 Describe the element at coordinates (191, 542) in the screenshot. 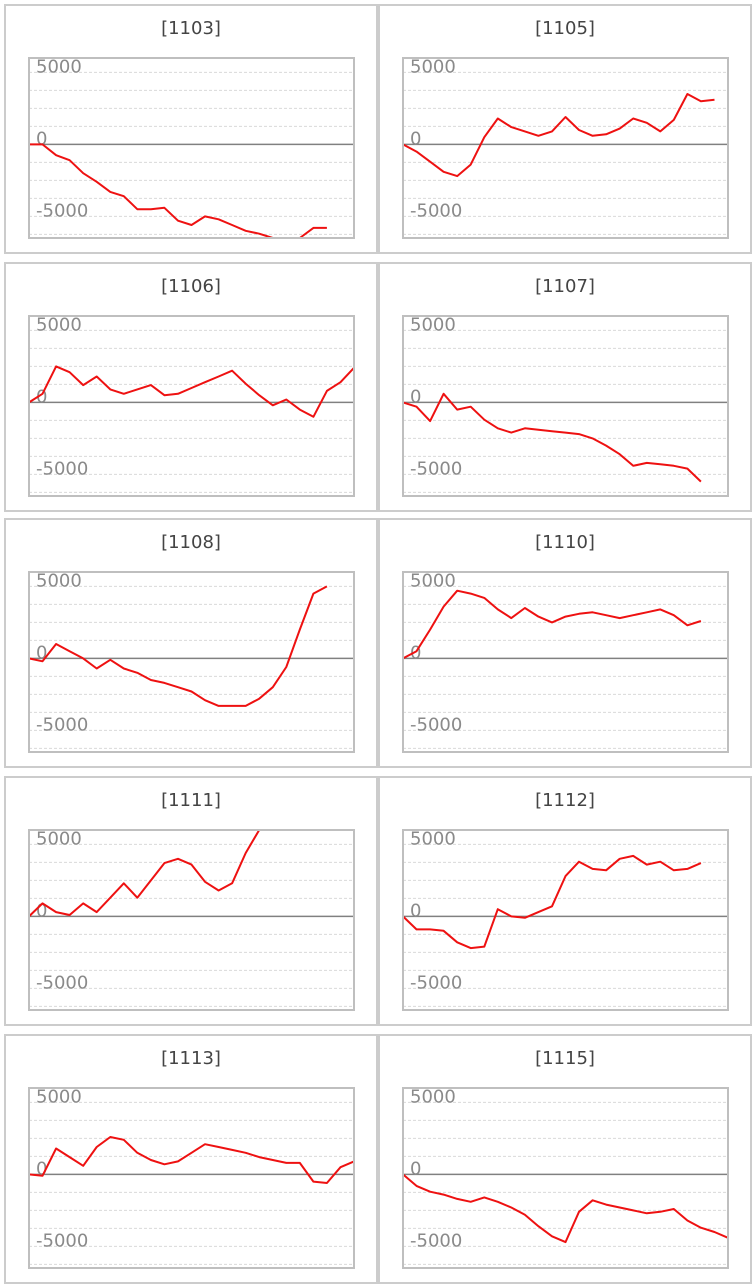

I see `chart-title: [1108]` at that location.